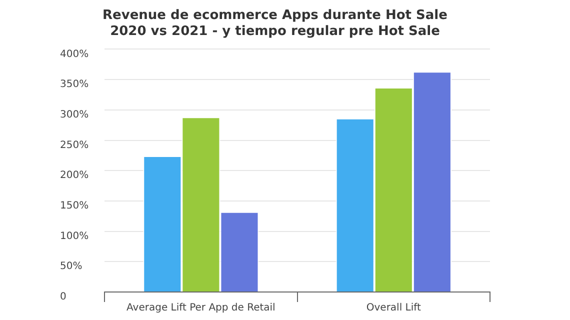 The width and height of the screenshot is (570, 320). I want to click on y-tick-label: 400%, so click(74, 54).